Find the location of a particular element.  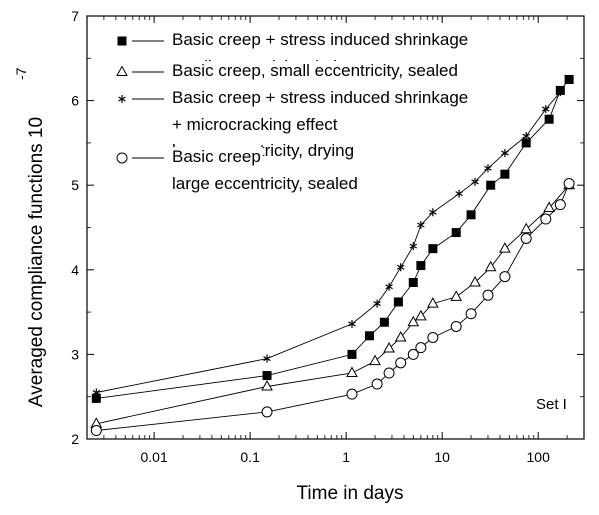

y-axis-exponent-group: -7 is located at coordinates (21, 73).